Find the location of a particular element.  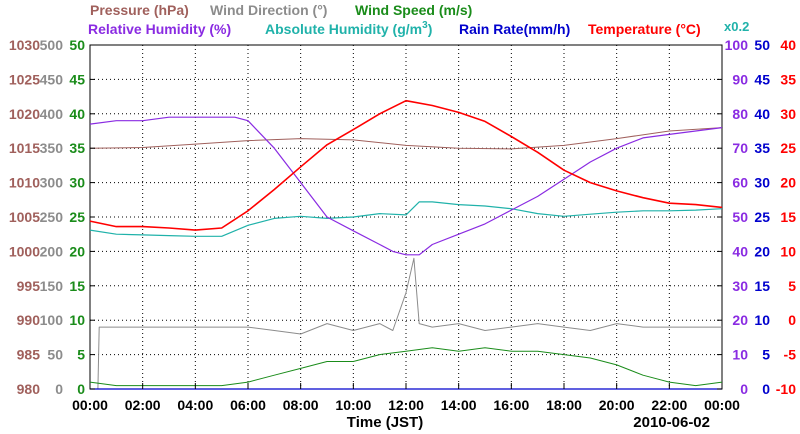

legend-rain-rate: Rain Rate(mm/h) is located at coordinates (514, 29).